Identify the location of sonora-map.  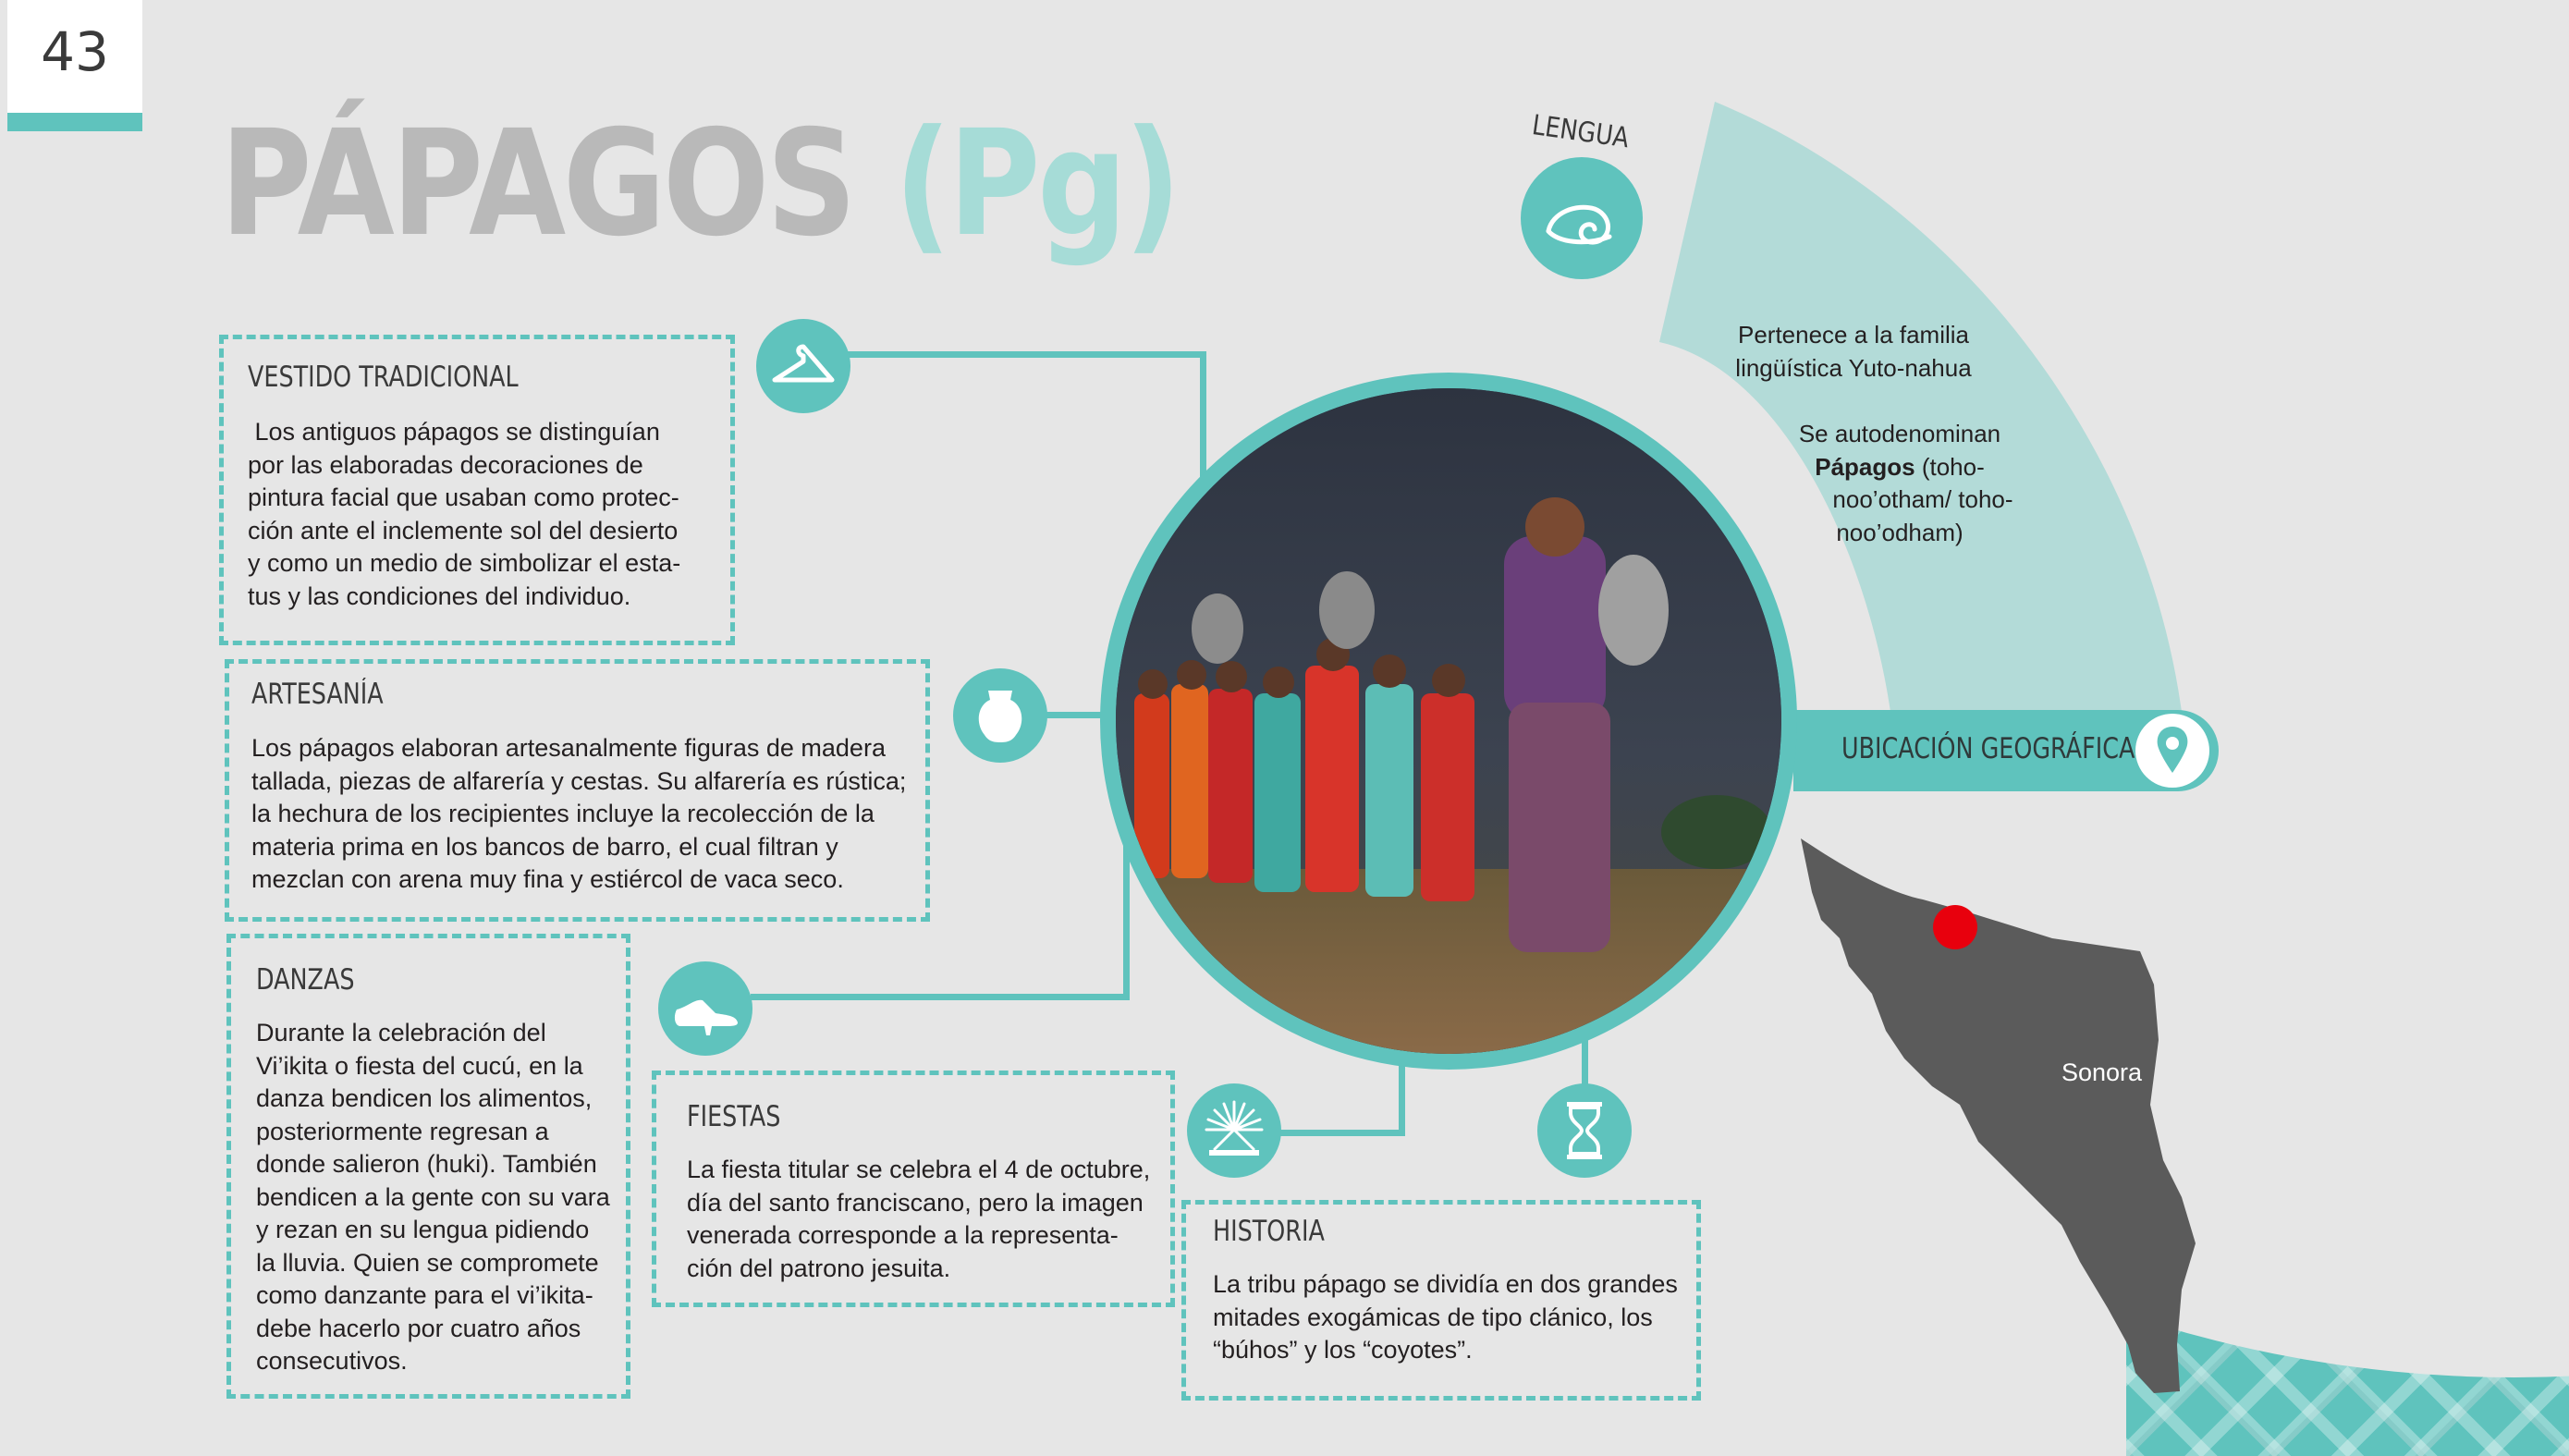
(1998, 1115).